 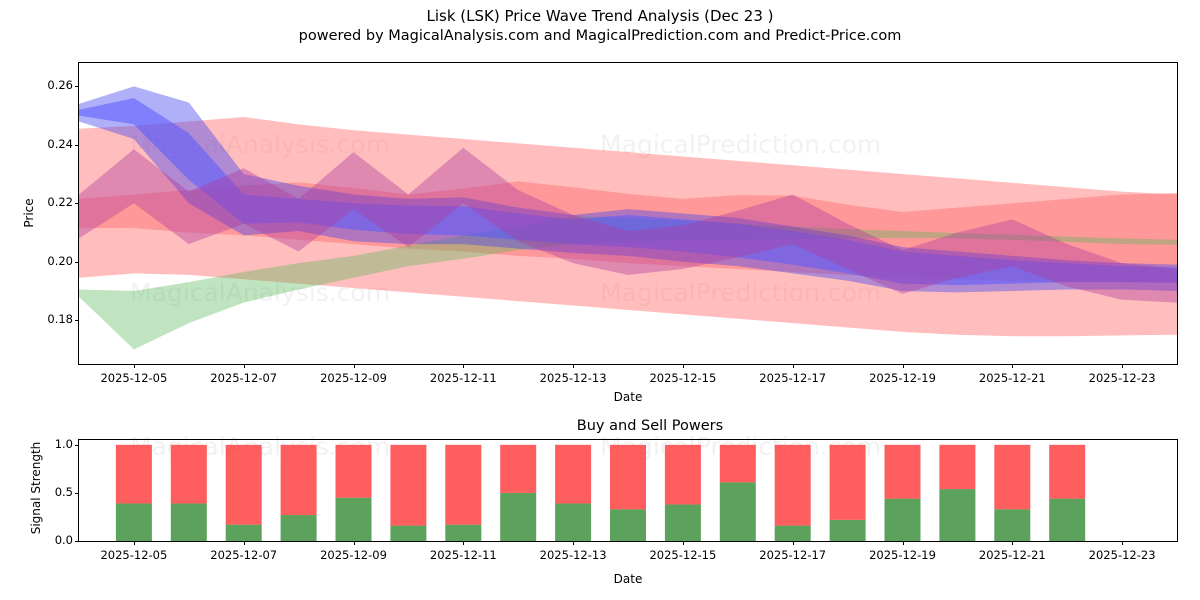 I want to click on signal-x-tick-label: 2025-12-05, so click(x=134, y=555).